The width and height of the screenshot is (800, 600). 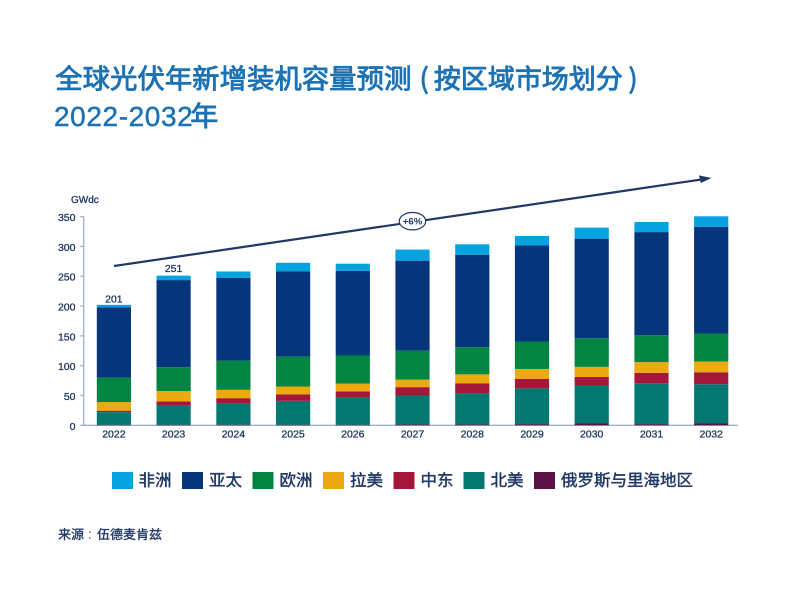 I want to click on svg-text: 2032, so click(x=712, y=435).